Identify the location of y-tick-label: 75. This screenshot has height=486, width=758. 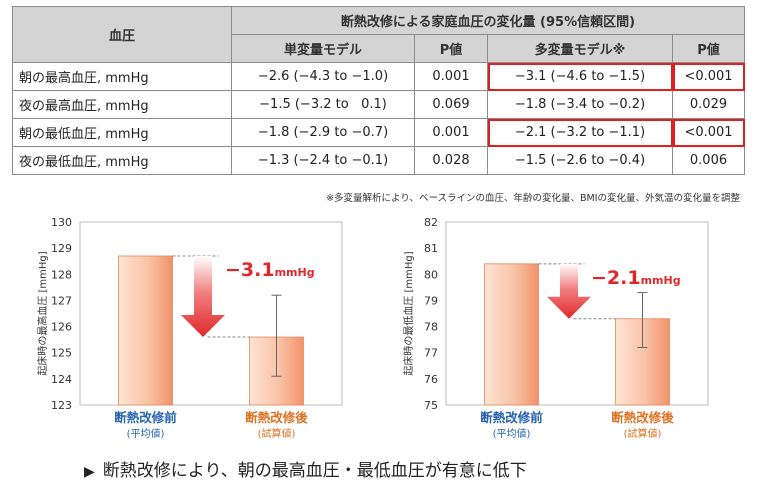
(431, 405).